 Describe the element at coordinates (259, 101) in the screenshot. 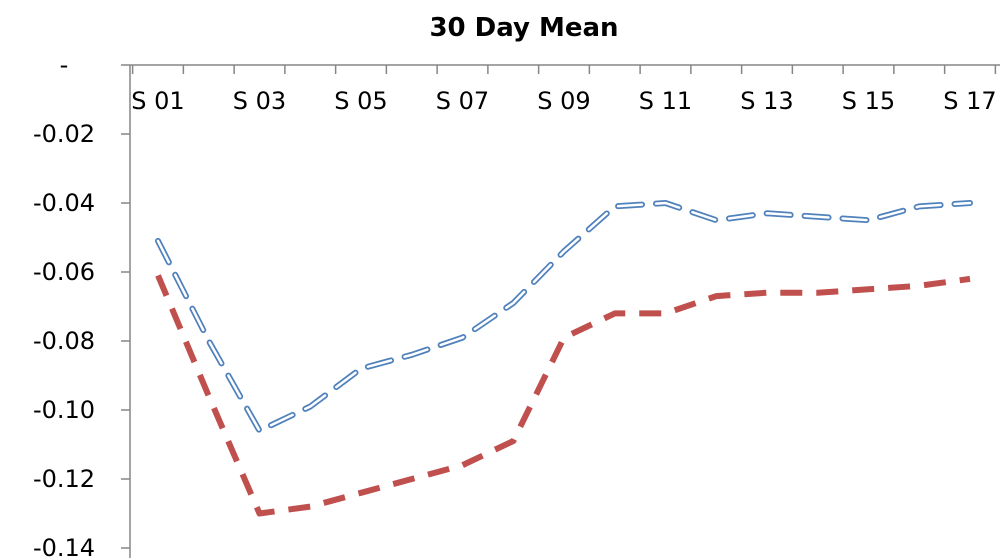

I see `x-tick-label: S 03` at that location.